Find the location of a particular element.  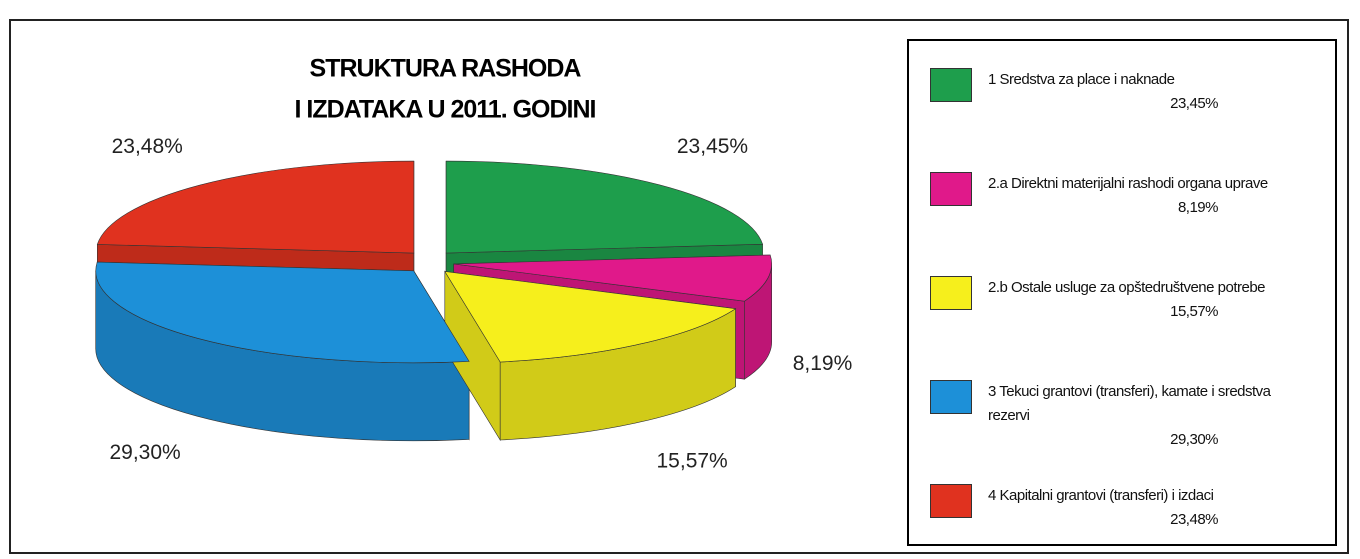

legend-value: 15,57% is located at coordinates (1194, 311).